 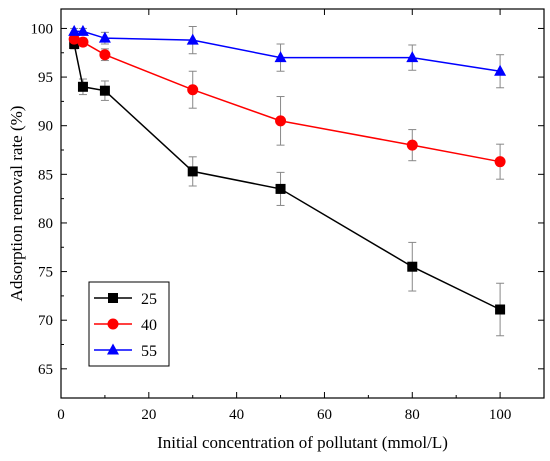 What do you see at coordinates (45, 321) in the screenshot?
I see `y-tick-label: 70` at bounding box center [45, 321].